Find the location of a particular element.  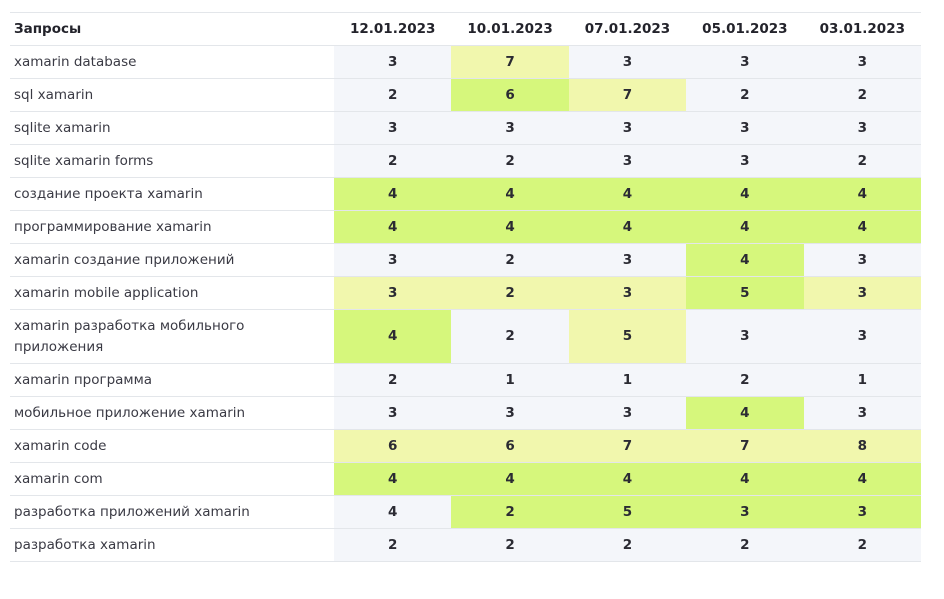

table-row: xamarin code 6 6 7 7 8 is located at coordinates (465, 446).